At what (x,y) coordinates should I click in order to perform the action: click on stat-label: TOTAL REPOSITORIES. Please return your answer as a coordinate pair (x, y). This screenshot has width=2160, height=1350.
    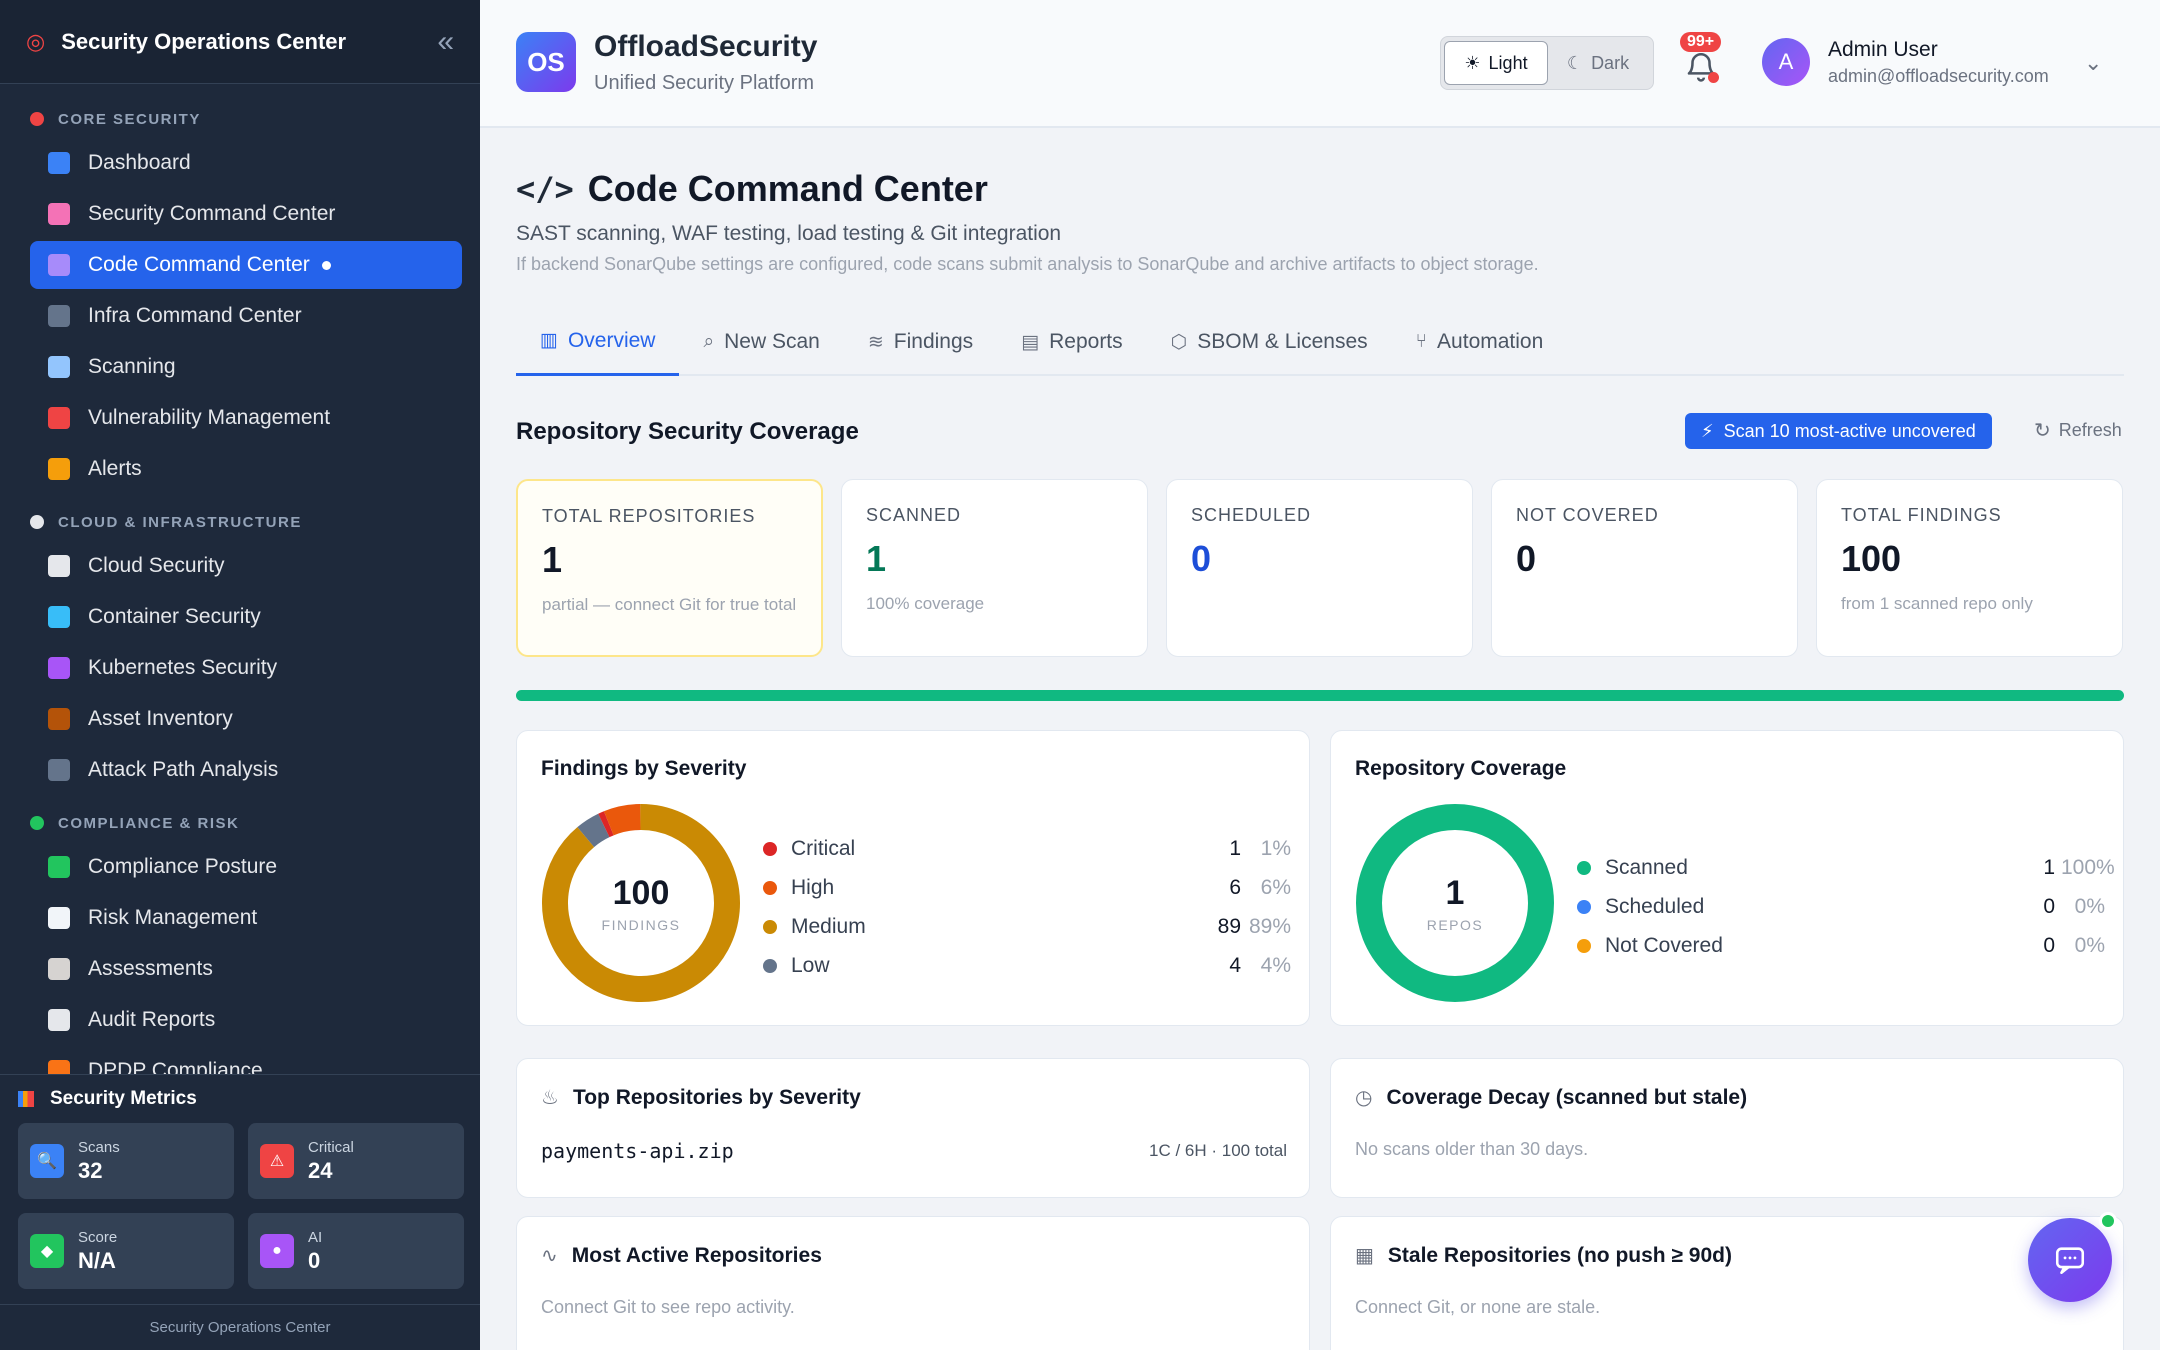
    Looking at the image, I should click on (649, 516).